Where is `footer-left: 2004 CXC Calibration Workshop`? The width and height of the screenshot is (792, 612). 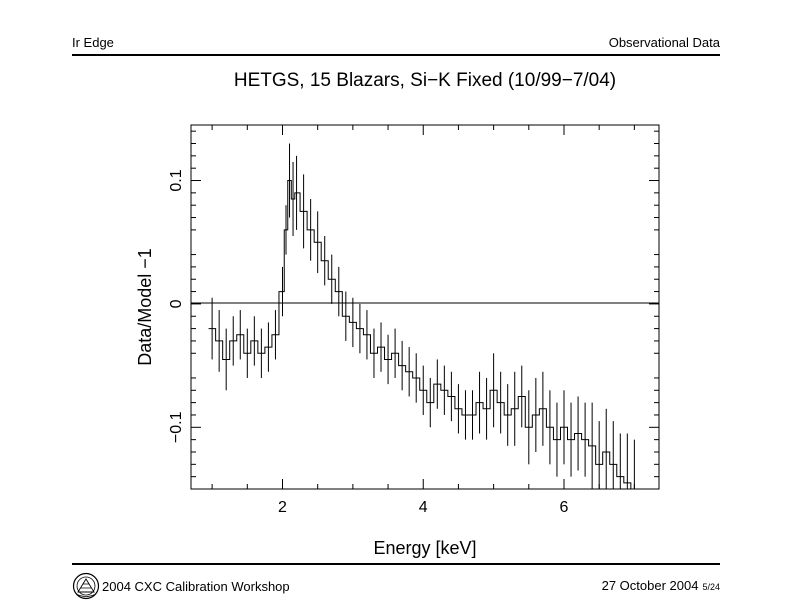 footer-left: 2004 CXC Calibration Workshop is located at coordinates (181, 586).